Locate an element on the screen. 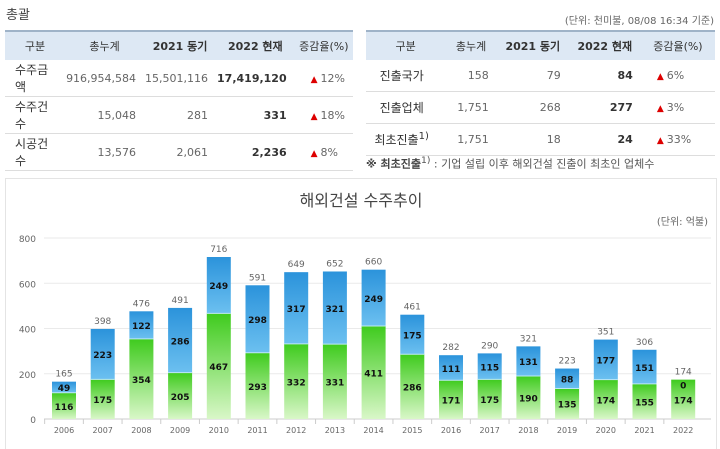  section-title: 총괄 is located at coordinates (18, 15).